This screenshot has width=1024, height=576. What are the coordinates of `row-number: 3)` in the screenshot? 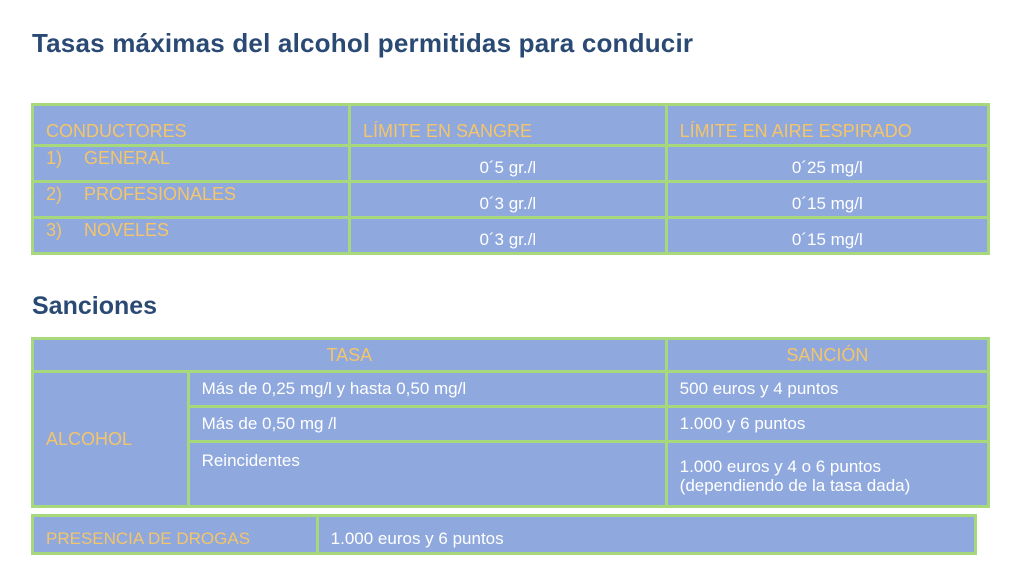 It's located at (54, 230).